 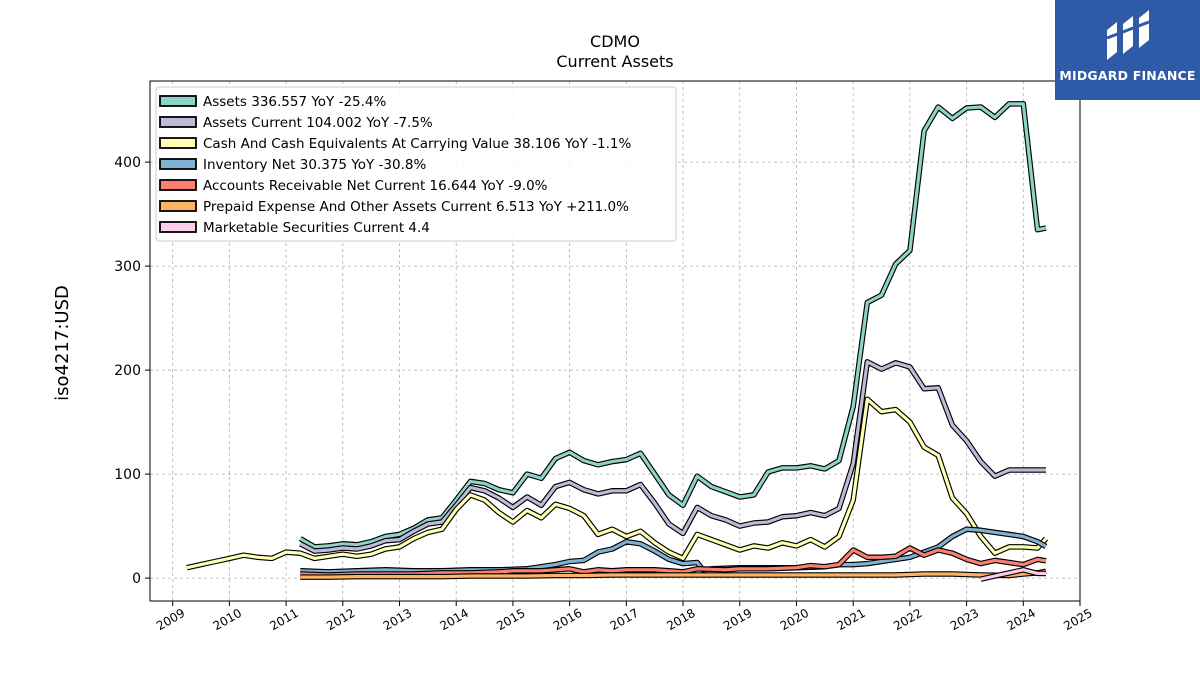 What do you see at coordinates (907, 619) in the screenshot?
I see `x-tick-label: 2022` at bounding box center [907, 619].